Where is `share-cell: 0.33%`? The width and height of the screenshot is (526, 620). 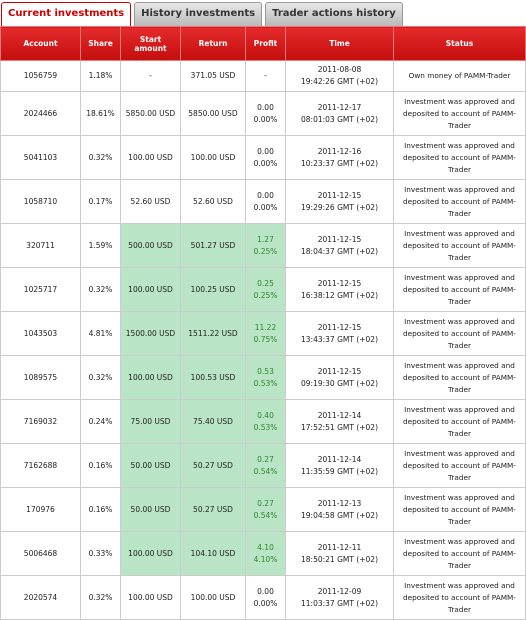
share-cell: 0.33% is located at coordinates (100, 553).